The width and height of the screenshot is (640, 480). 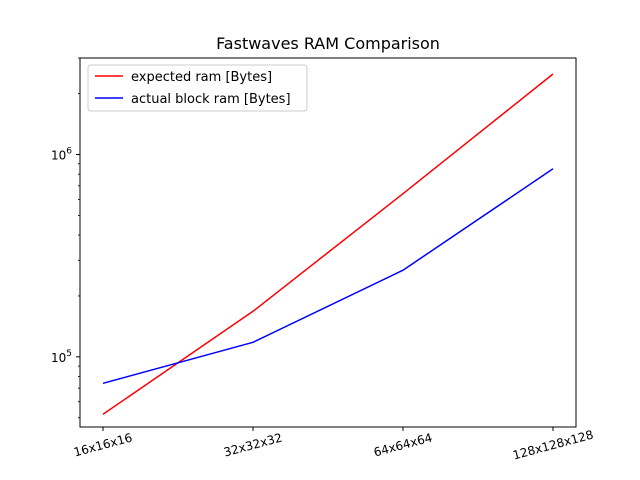 I want to click on y-tick-label: 10⁶, so click(x=61, y=155).